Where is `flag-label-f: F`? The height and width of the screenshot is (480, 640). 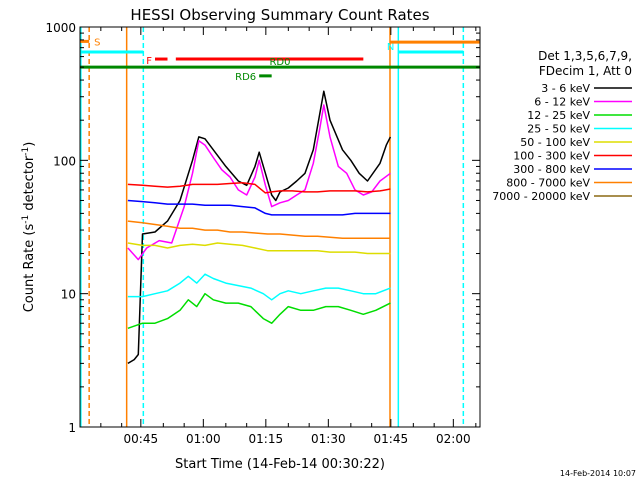
flag-label-f: F is located at coordinates (149, 61).